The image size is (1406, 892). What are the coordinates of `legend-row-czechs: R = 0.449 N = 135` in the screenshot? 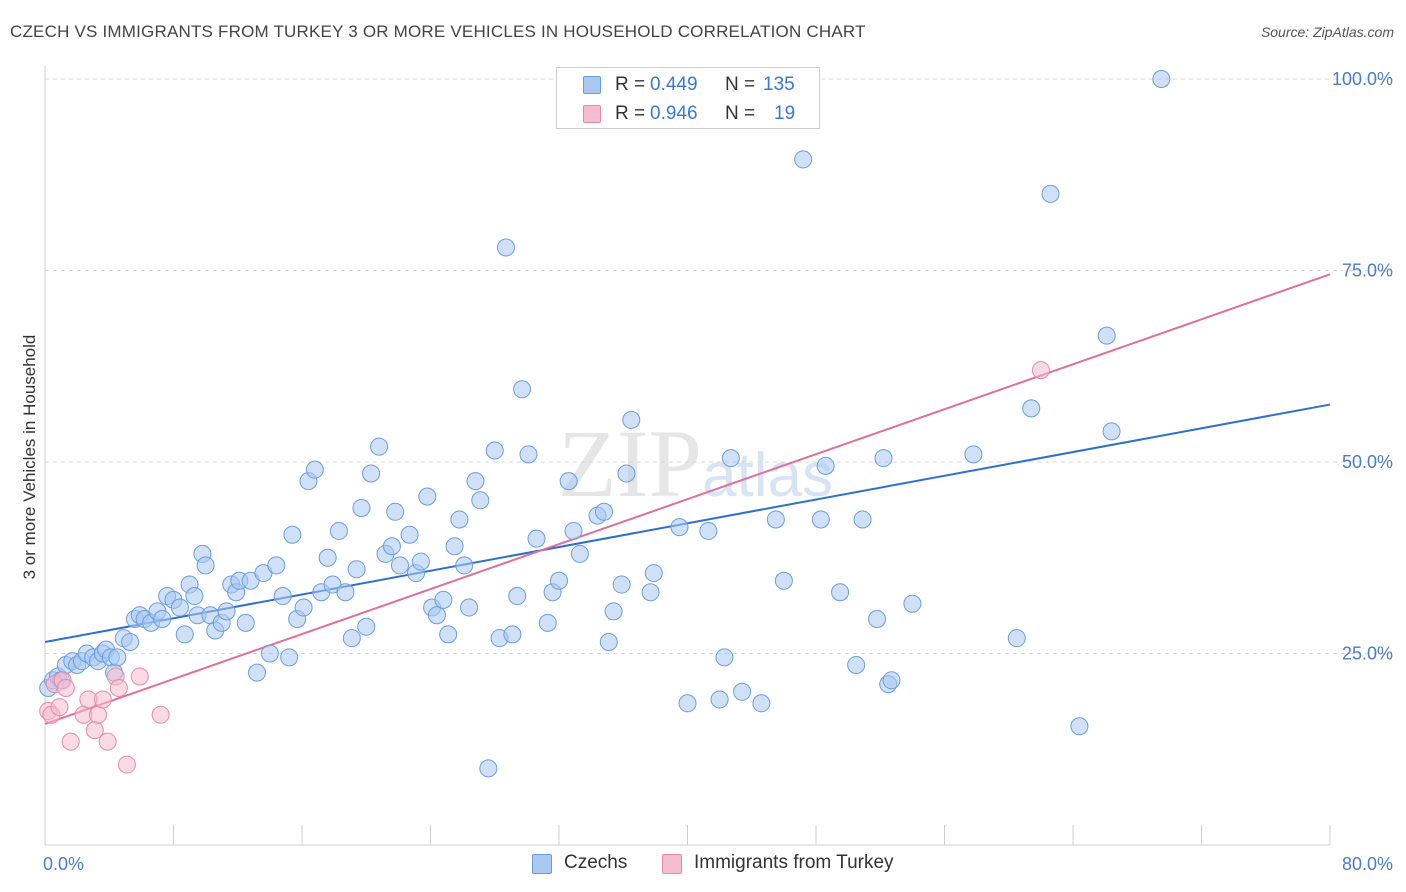 It's located at (688, 85).